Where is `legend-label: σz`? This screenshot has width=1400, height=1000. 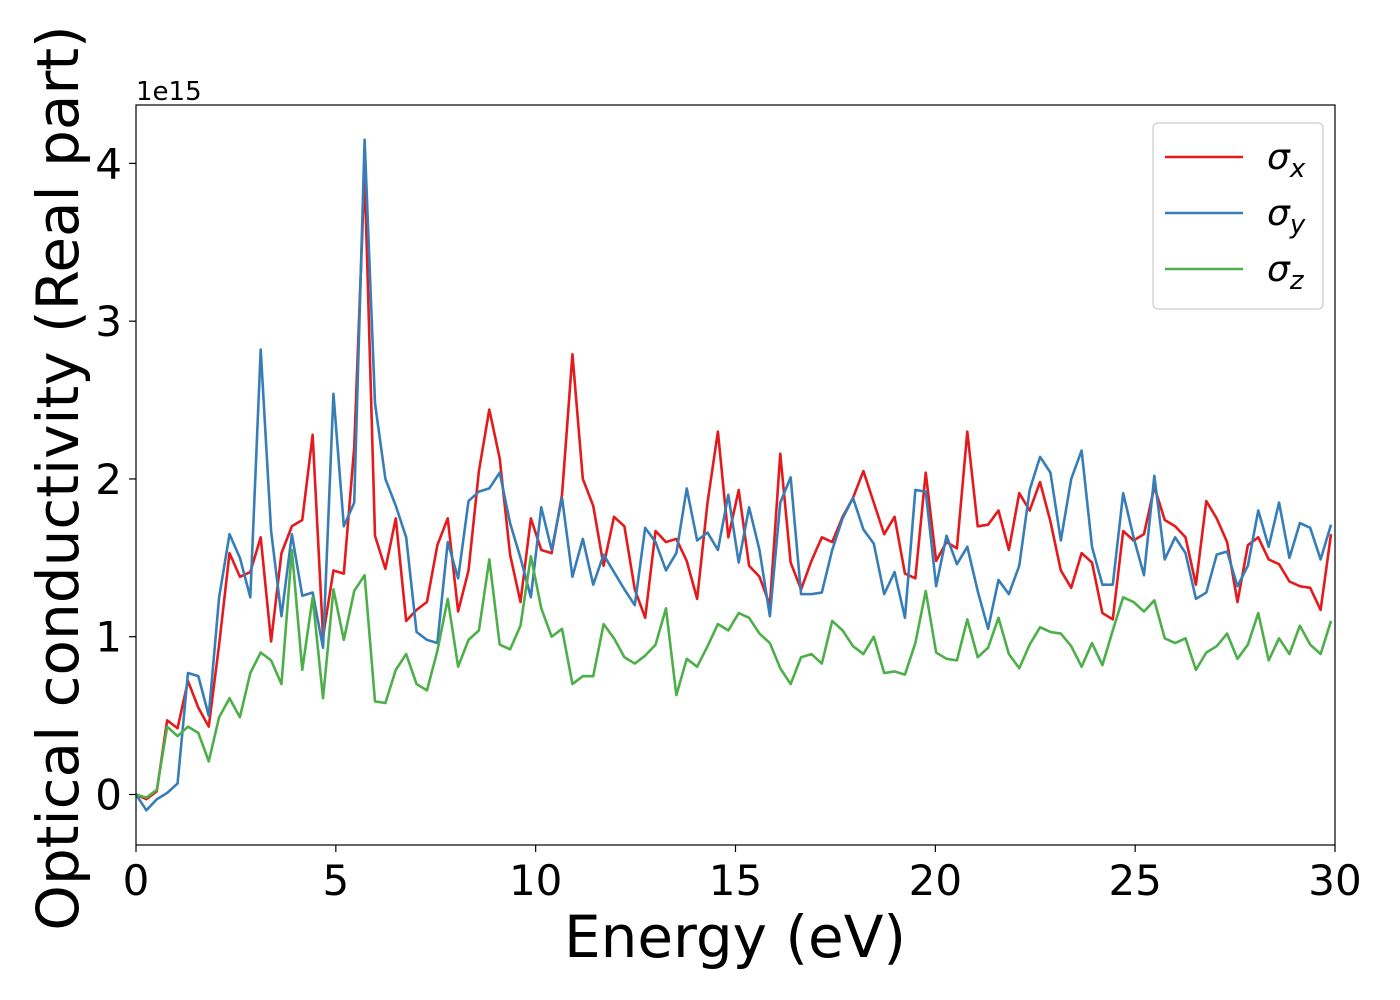
legend-label: σz is located at coordinates (1286, 272).